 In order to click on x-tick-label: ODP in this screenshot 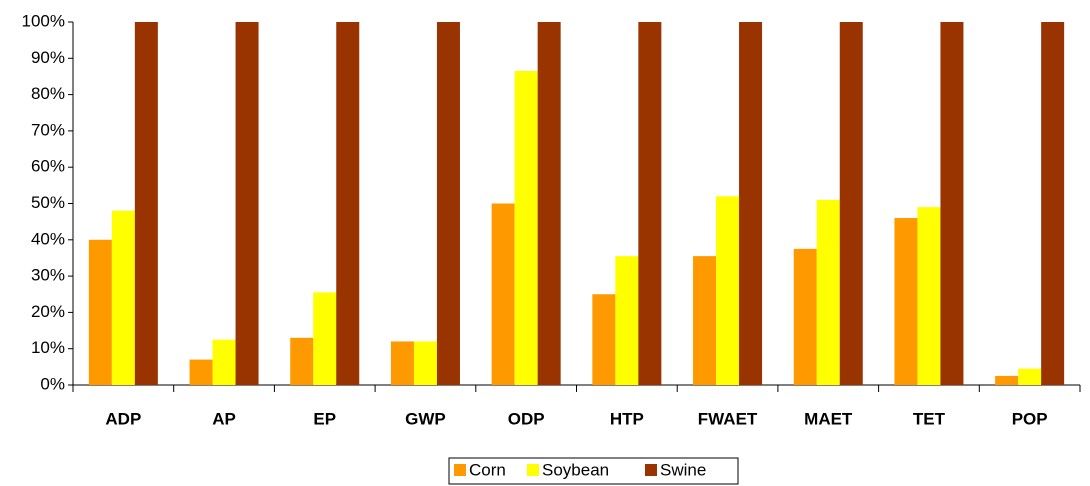, I will do `click(526, 418)`.